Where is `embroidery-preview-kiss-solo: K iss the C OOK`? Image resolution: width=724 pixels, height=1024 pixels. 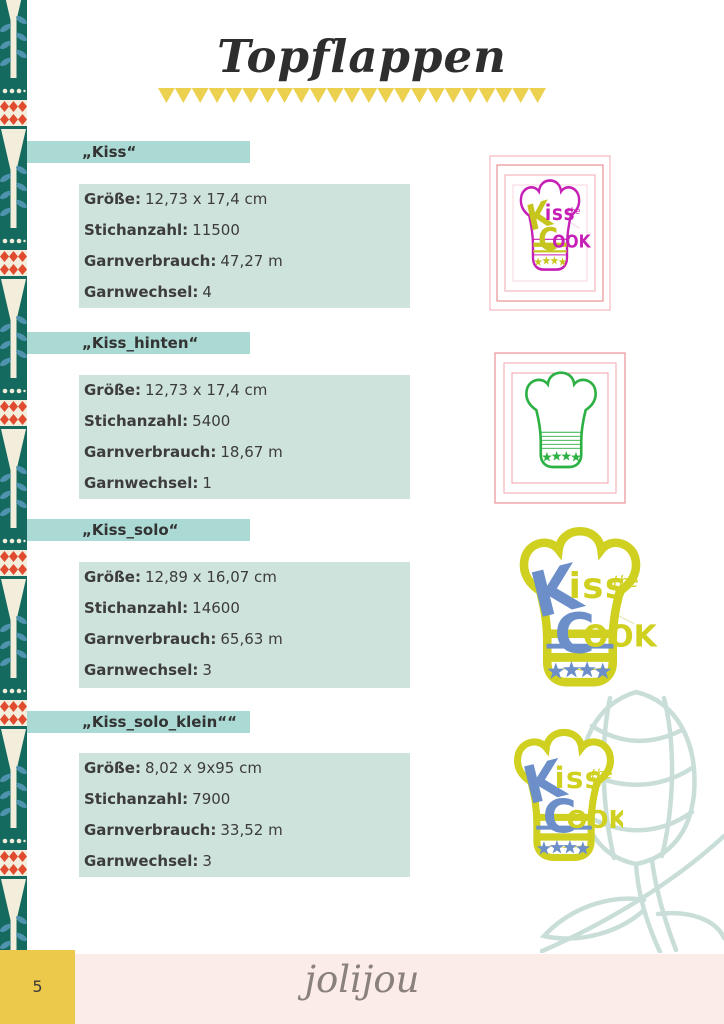 embroidery-preview-kiss-solo: K iss the C OOK is located at coordinates (578, 611).